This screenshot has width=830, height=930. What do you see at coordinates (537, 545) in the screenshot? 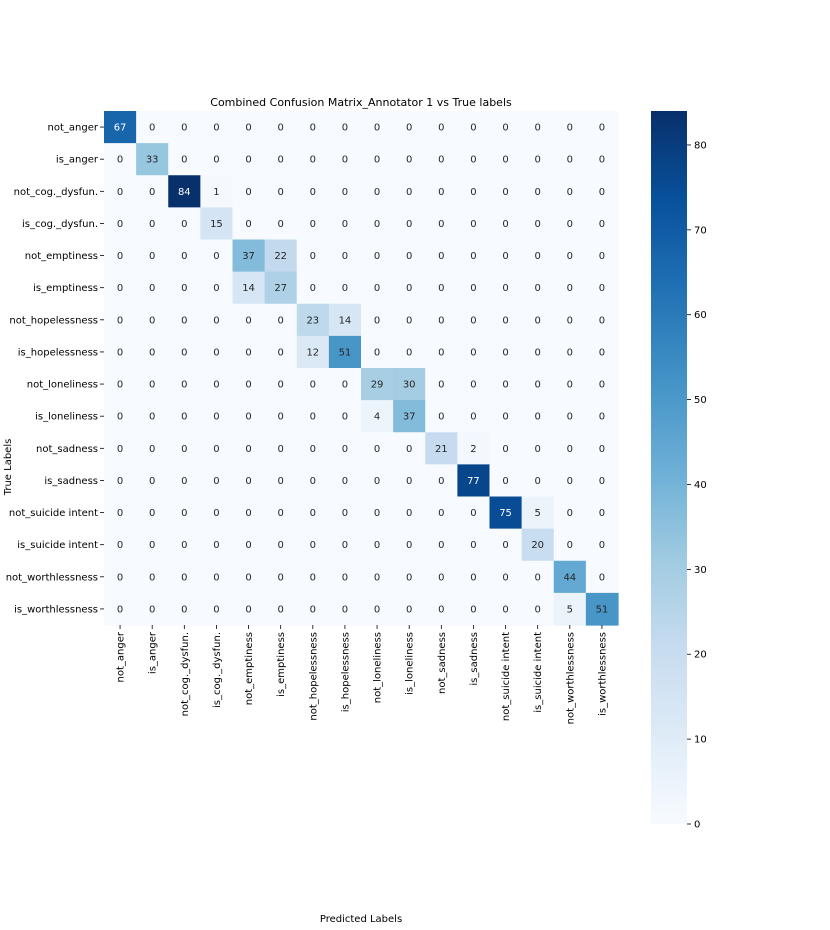
I see `cell-value-label: 20` at bounding box center [537, 545].